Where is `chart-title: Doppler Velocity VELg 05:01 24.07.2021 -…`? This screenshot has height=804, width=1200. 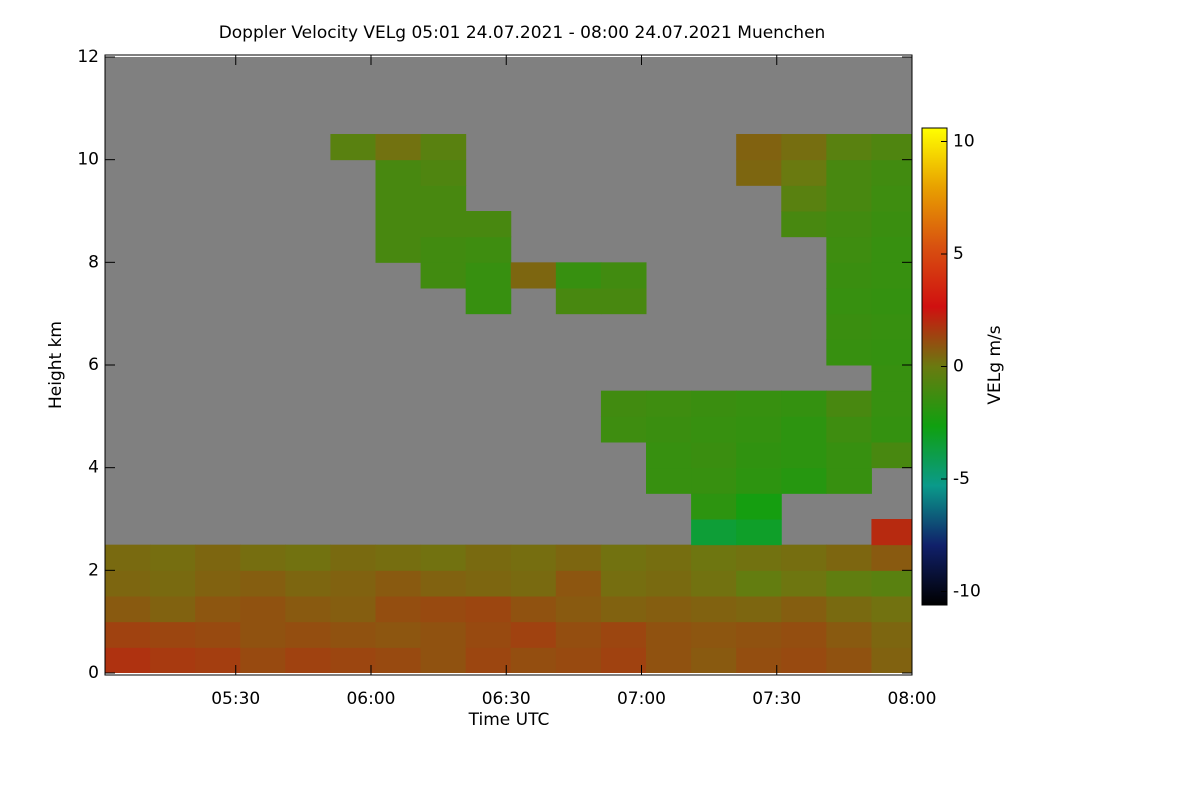 chart-title: Doppler Velocity VELg 05:01 24.07.2021 -… is located at coordinates (522, 33).